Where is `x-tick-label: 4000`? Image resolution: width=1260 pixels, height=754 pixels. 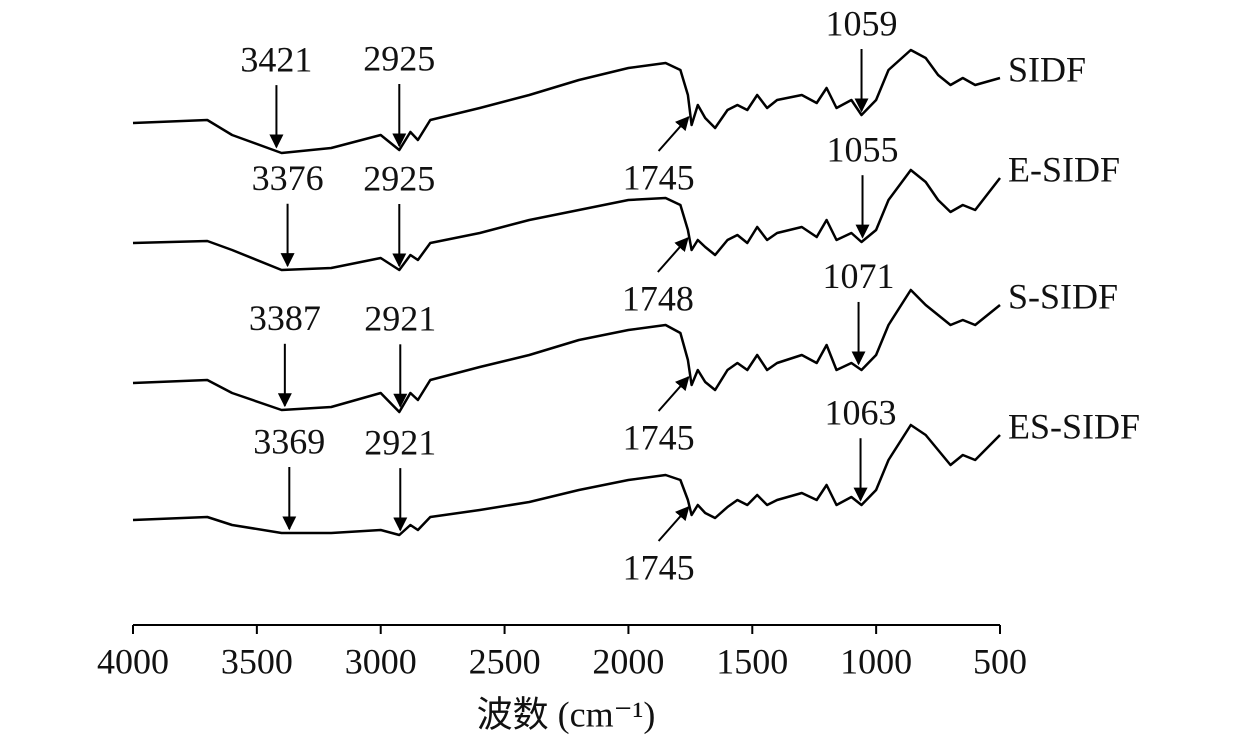
x-tick-label: 4000 is located at coordinates (133, 661).